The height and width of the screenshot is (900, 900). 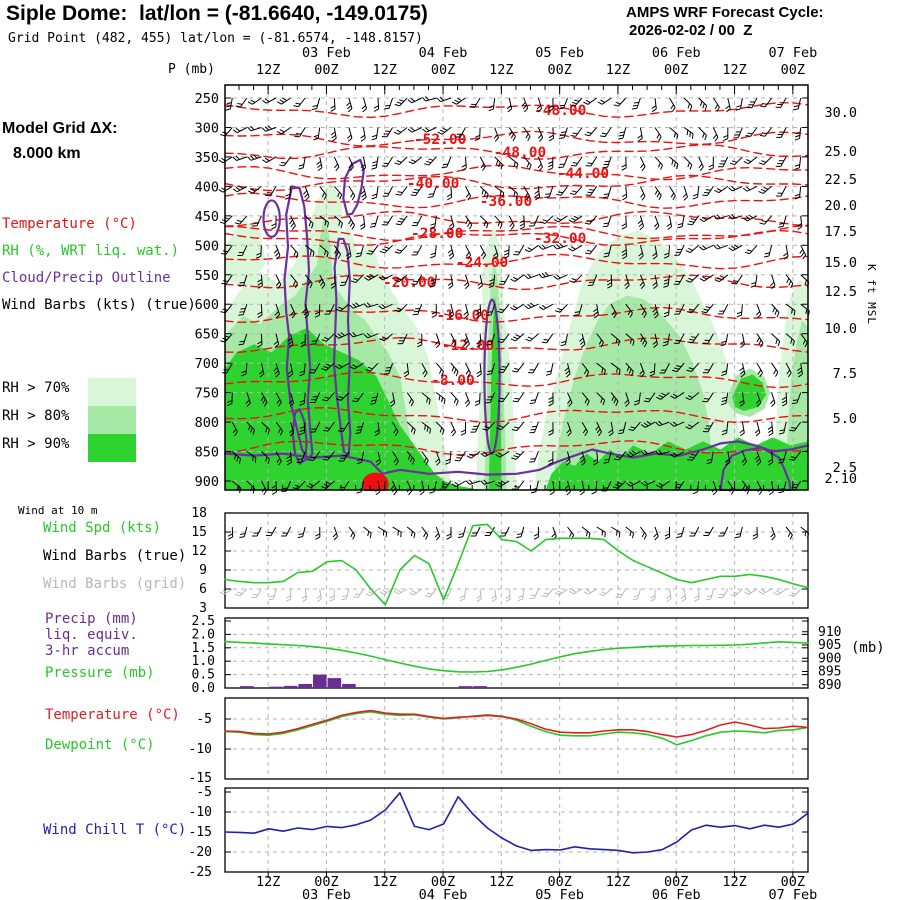 I want to click on pressure-tick-label: 700, so click(x=207, y=364).